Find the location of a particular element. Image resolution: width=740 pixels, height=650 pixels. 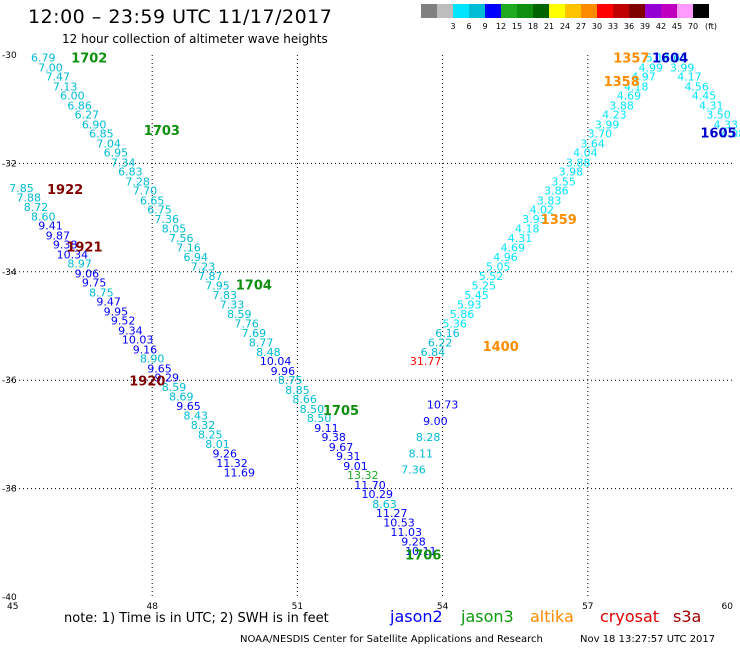

wave-height-label: 9.65 is located at coordinates (159, 368).